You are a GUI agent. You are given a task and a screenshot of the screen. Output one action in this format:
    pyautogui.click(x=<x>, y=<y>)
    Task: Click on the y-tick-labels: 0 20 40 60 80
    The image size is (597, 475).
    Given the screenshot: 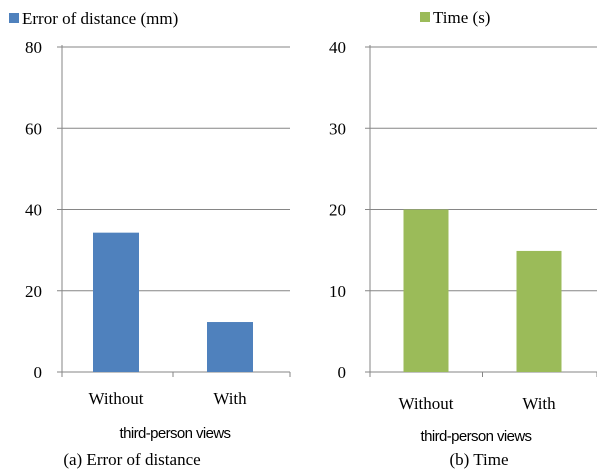 What is the action you would take?
    pyautogui.click(x=33, y=210)
    